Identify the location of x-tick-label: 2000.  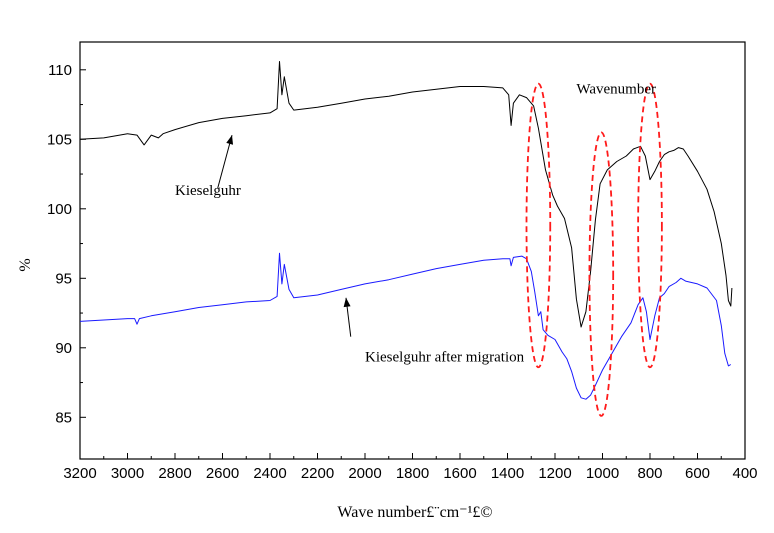
(364, 473).